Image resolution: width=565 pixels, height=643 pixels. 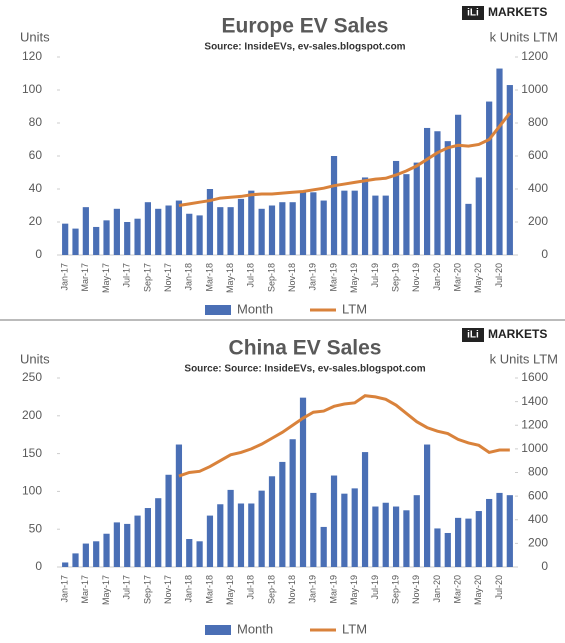 What do you see at coordinates (538, 495) in the screenshot?
I see `y2-tick-label: 600` at bounding box center [538, 495].